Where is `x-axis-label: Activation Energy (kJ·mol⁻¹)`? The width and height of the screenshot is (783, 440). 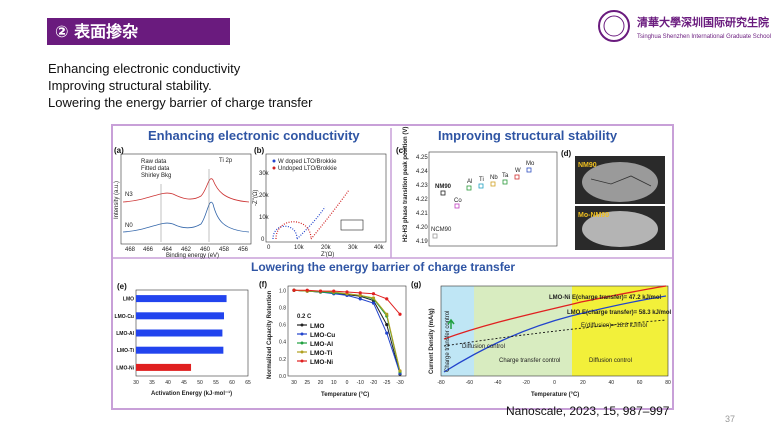
x-axis-label: Activation Energy (kJ·mol⁻¹) is located at coordinates (191, 393).